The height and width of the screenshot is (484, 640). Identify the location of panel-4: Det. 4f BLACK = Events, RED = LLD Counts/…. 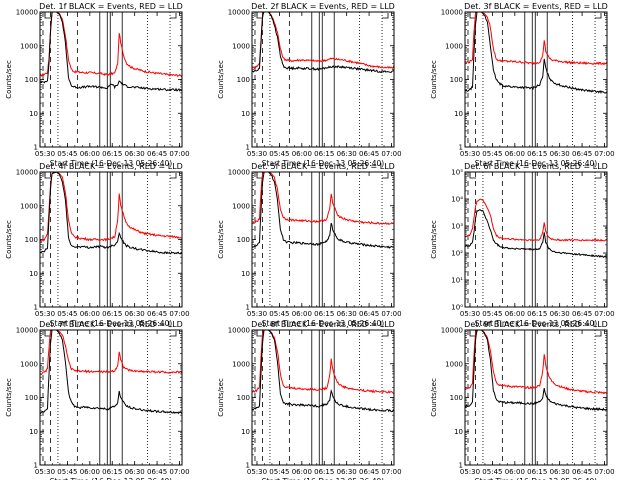
(97, 245).